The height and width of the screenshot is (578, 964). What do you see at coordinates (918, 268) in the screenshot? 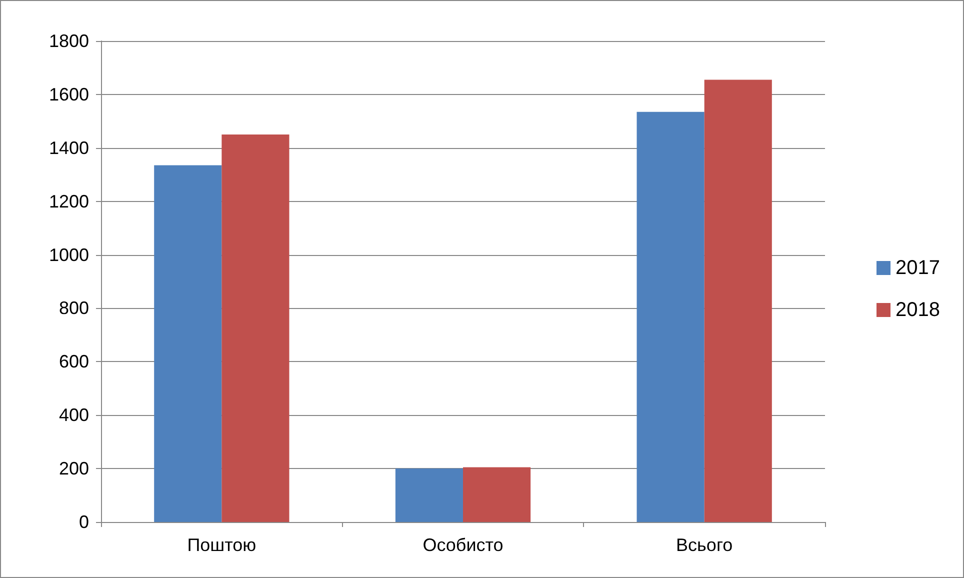
I see `legend-label: 2017` at bounding box center [918, 268].